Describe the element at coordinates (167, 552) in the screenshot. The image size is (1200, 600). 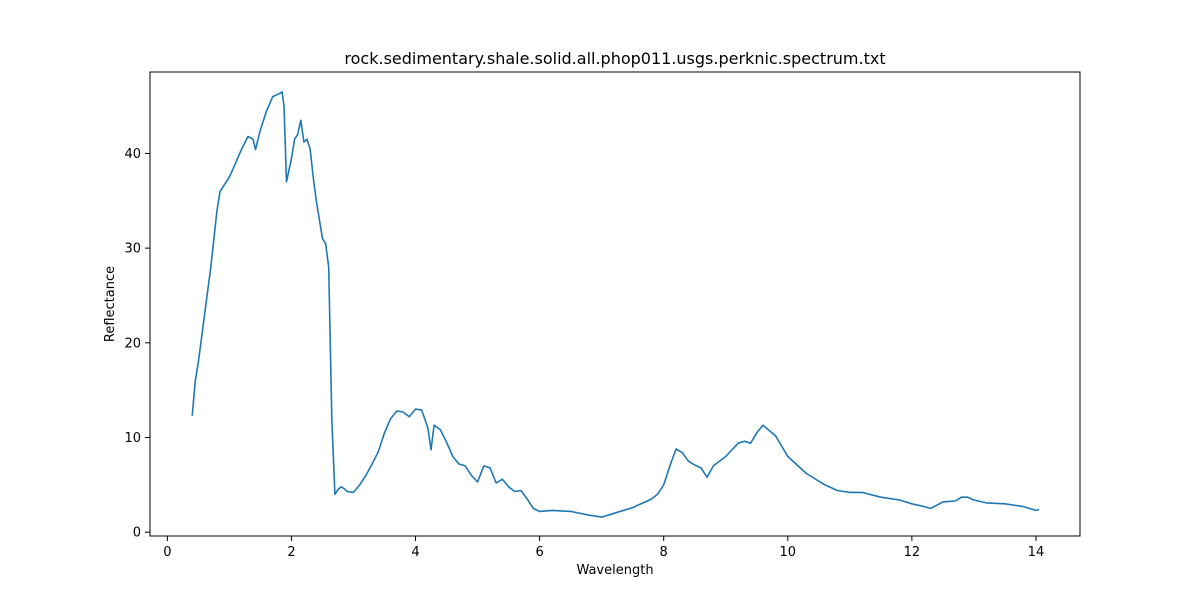
I see `x-tick-label: 0` at that location.